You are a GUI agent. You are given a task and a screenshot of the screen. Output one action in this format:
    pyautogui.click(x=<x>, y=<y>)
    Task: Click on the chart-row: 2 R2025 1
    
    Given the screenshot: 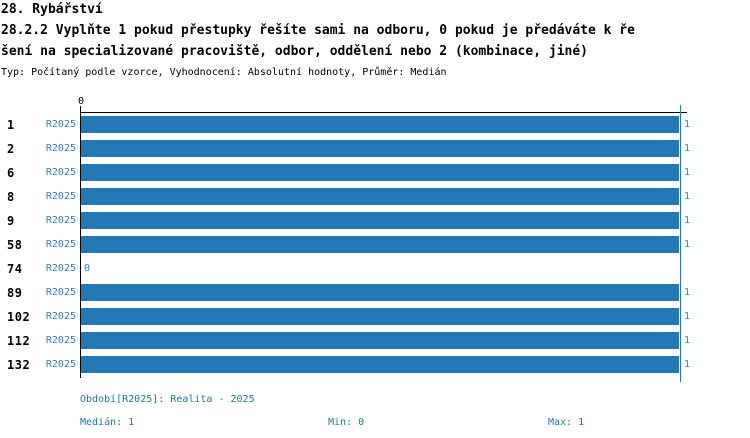 What is the action you would take?
    pyautogui.click(x=375, y=149)
    